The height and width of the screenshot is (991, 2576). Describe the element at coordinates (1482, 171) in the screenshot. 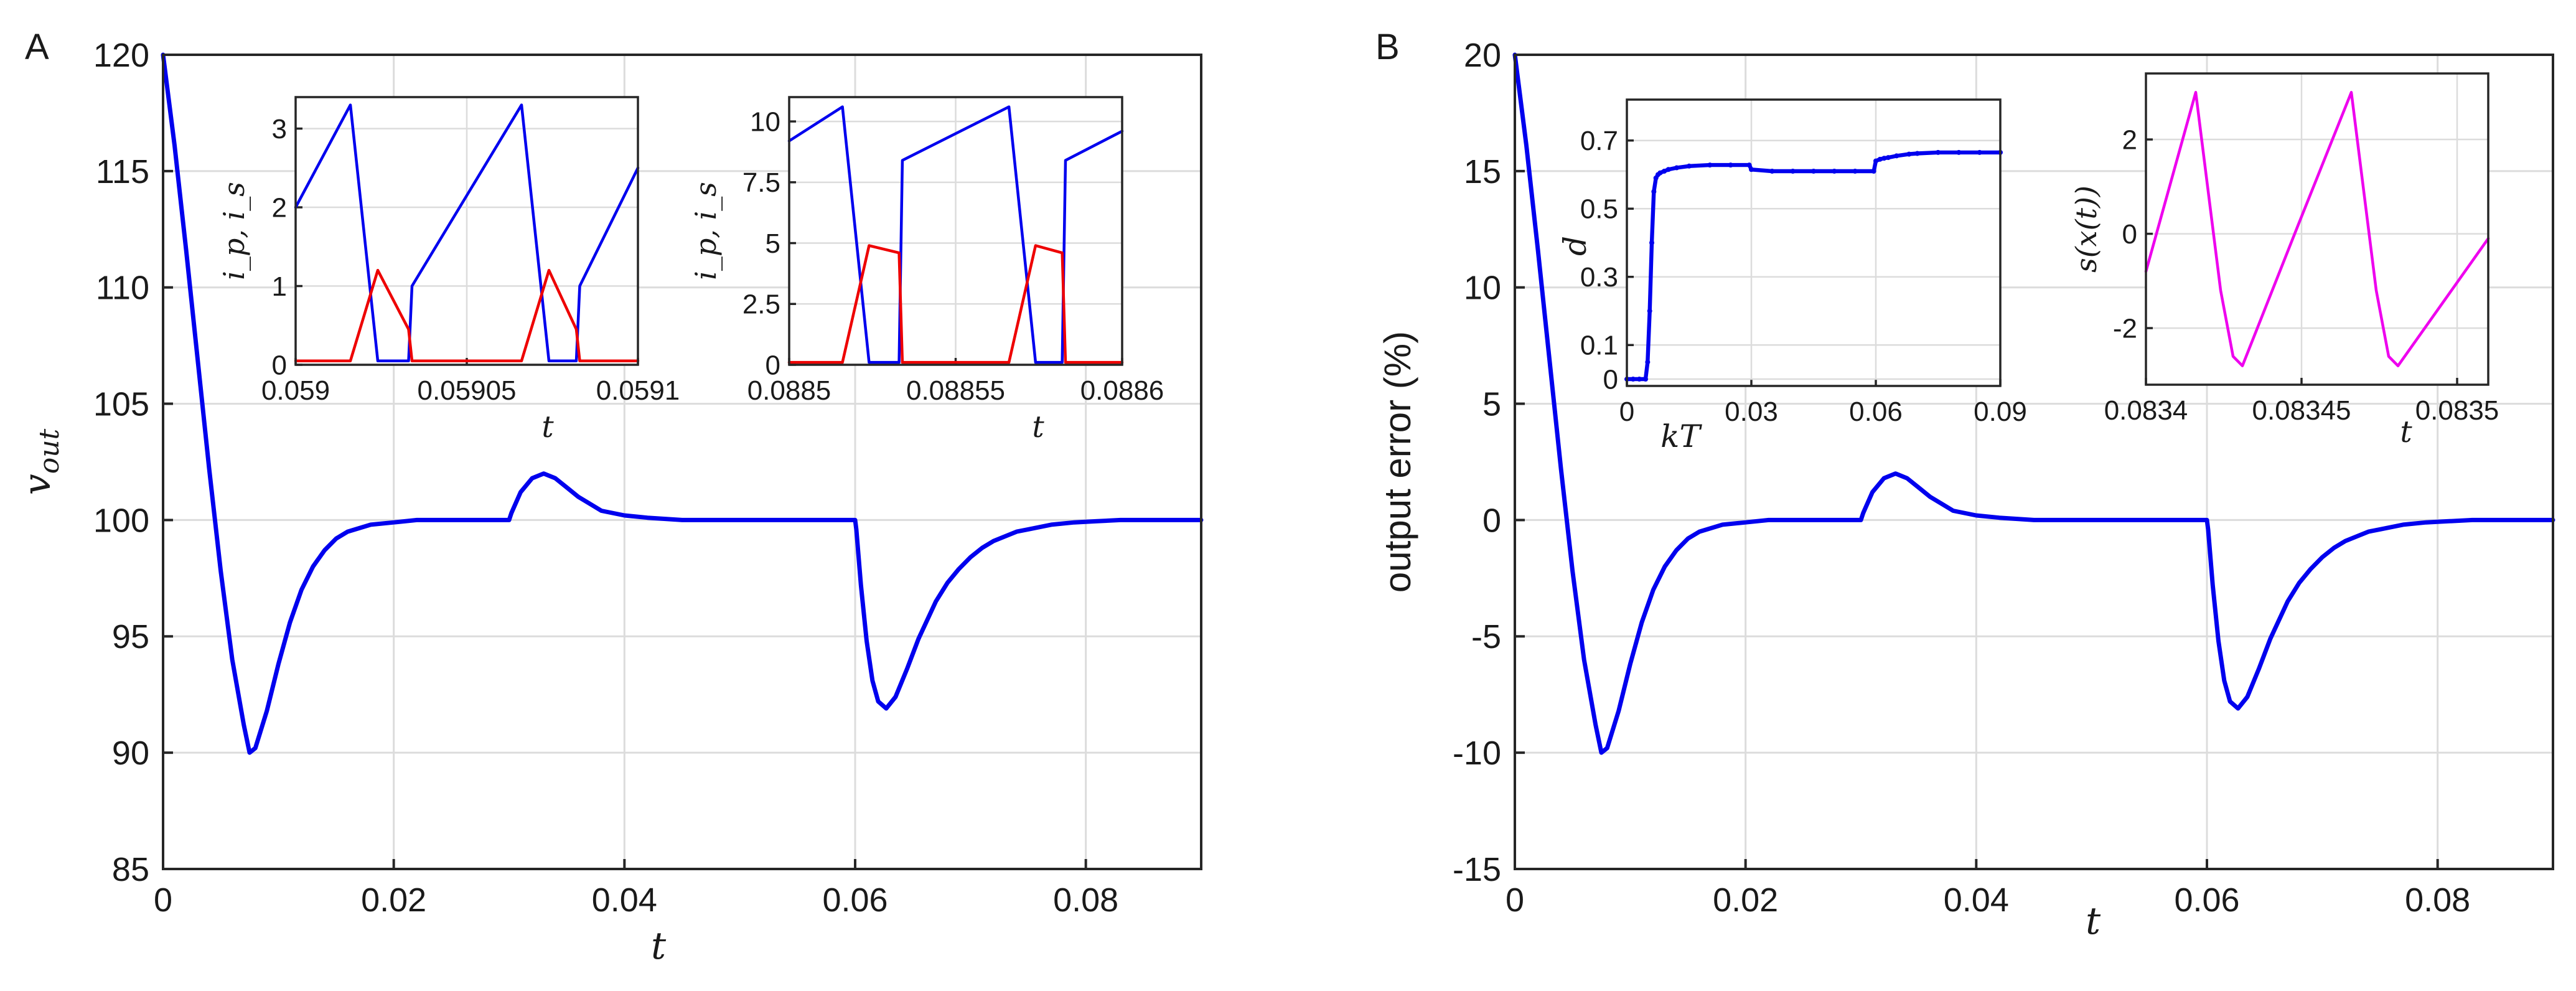

I see `y-tick-label: 15` at that location.